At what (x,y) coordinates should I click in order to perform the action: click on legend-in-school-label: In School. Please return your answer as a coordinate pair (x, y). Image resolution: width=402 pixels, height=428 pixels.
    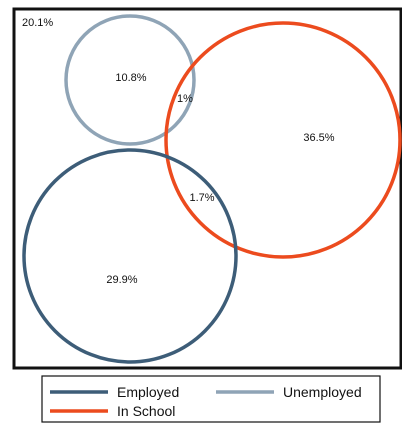
    Looking at the image, I should click on (146, 411).